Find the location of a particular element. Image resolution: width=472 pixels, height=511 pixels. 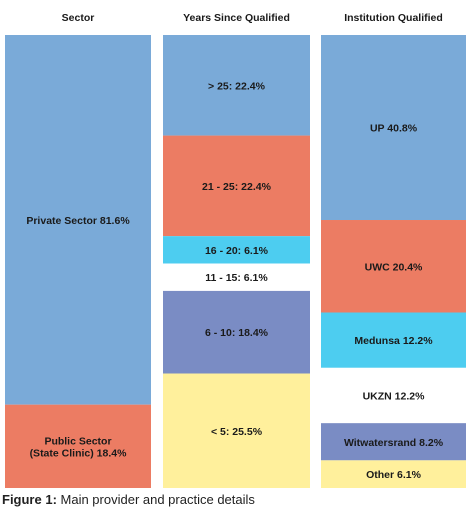

years-since-qualified-segment-label-2: 21 - 25: 22.4% is located at coordinates (237, 187).